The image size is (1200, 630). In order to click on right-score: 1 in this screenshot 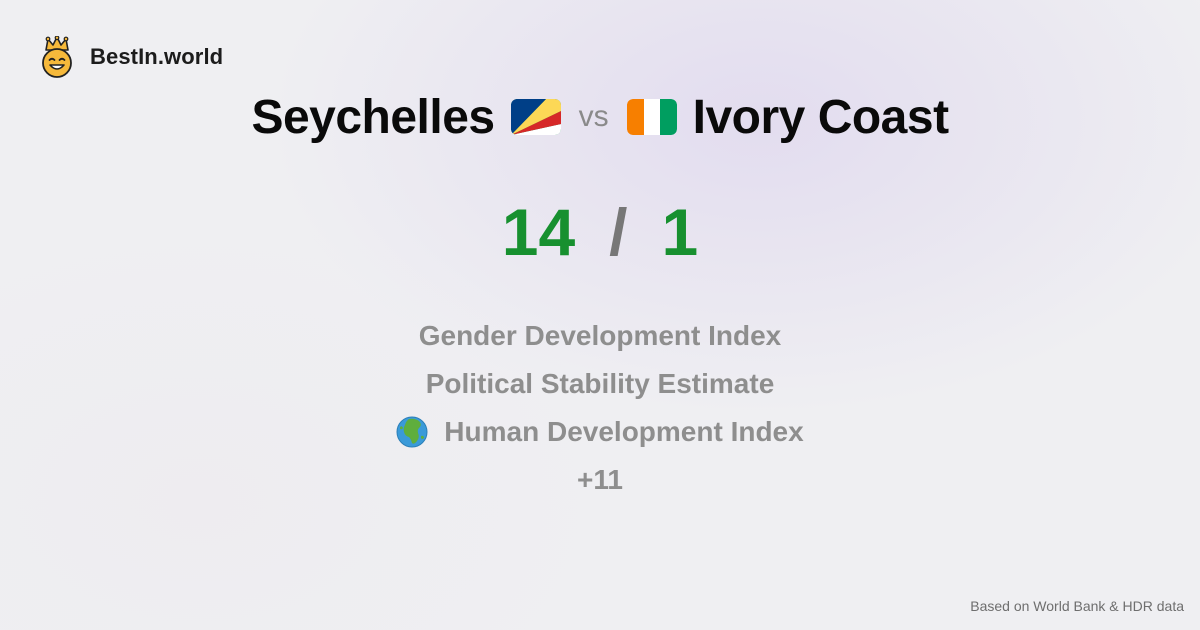, I will do `click(680, 232)`.